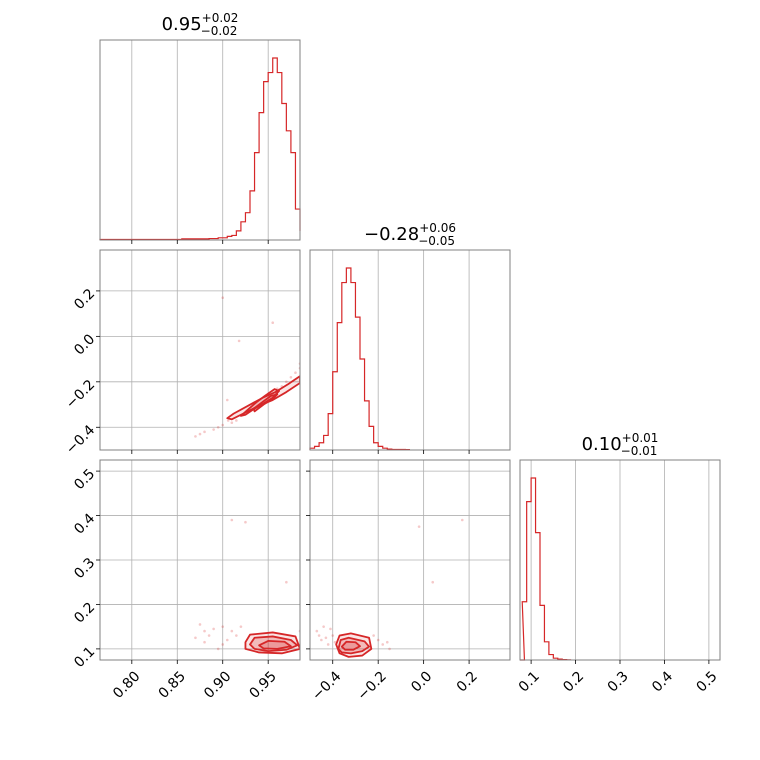 The image size is (760, 760). What do you see at coordinates (618, 681) in the screenshot?
I see `x-tick-label: 0.3` at bounding box center [618, 681].